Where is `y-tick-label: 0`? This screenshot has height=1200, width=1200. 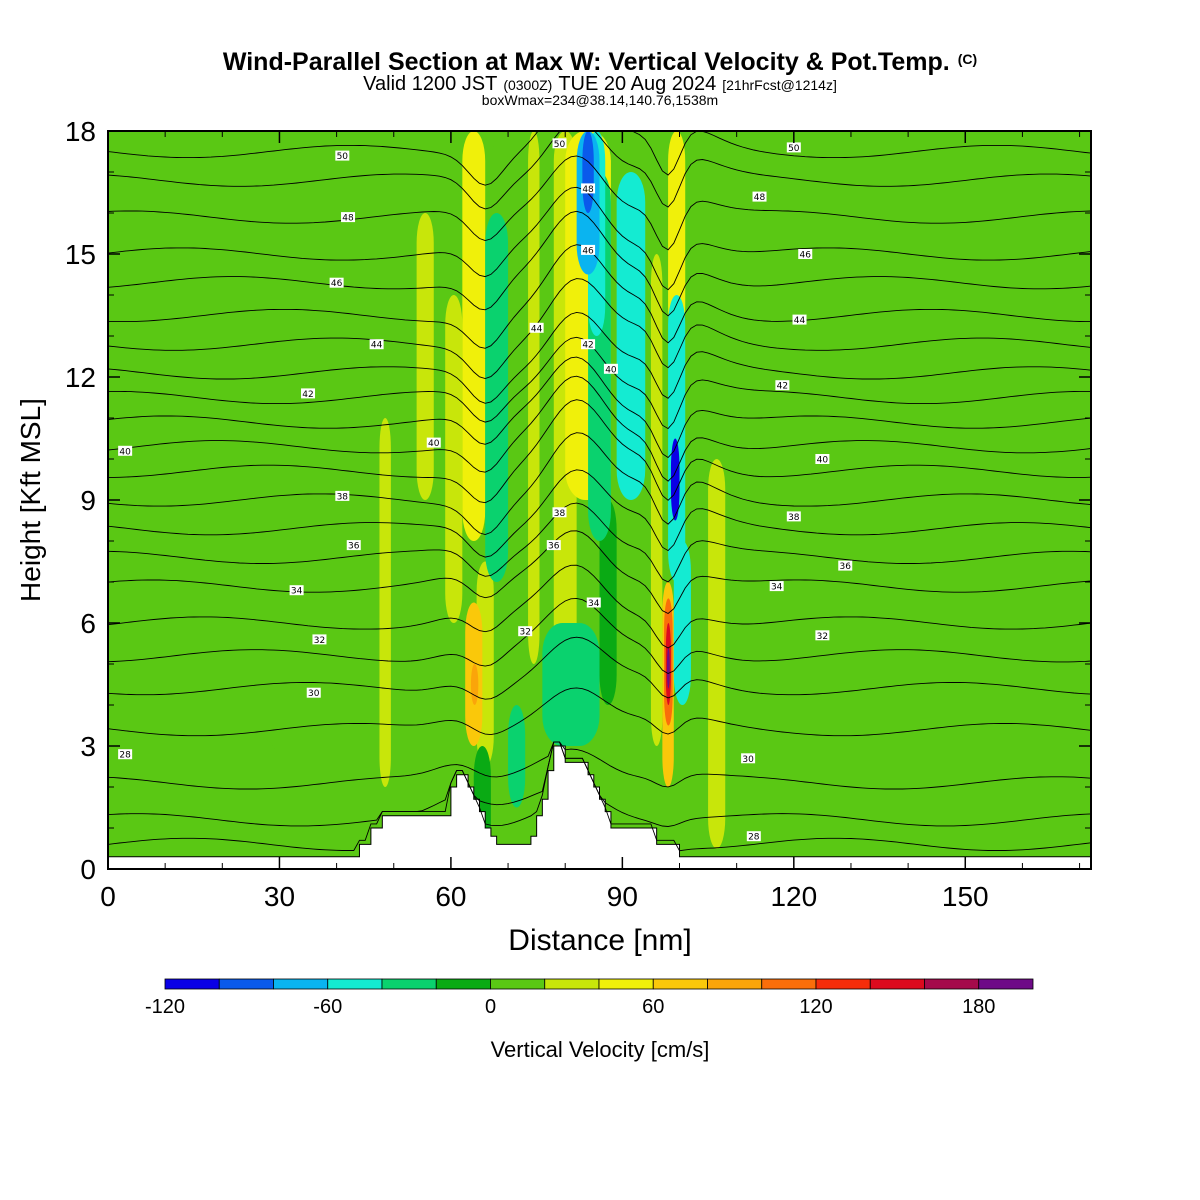 y-tick-label: 0 is located at coordinates (88, 869).